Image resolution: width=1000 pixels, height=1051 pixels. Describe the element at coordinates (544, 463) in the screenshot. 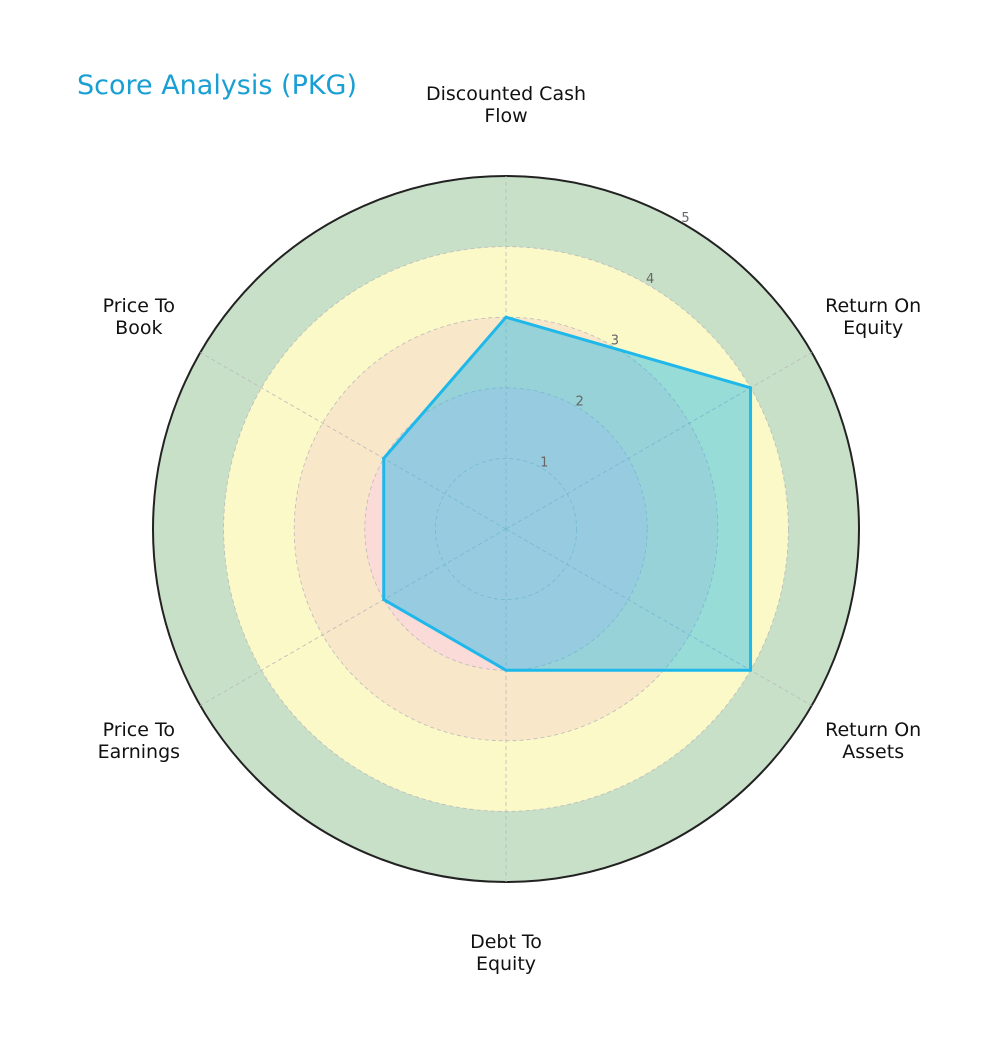

I see `r-tick-label: 1` at that location.